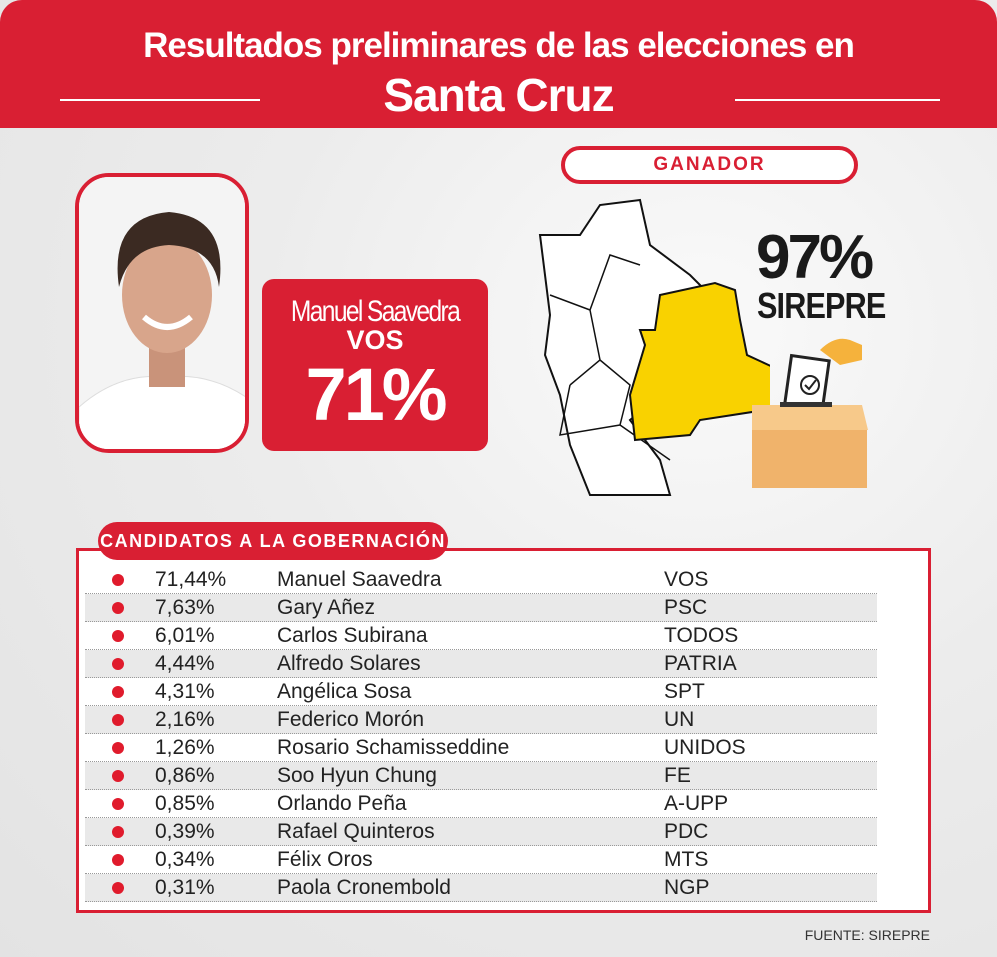 This screenshot has height=957, width=997. What do you see at coordinates (357, 775) in the screenshot?
I see `row-candidate: Soo Hyun Chung` at bounding box center [357, 775].